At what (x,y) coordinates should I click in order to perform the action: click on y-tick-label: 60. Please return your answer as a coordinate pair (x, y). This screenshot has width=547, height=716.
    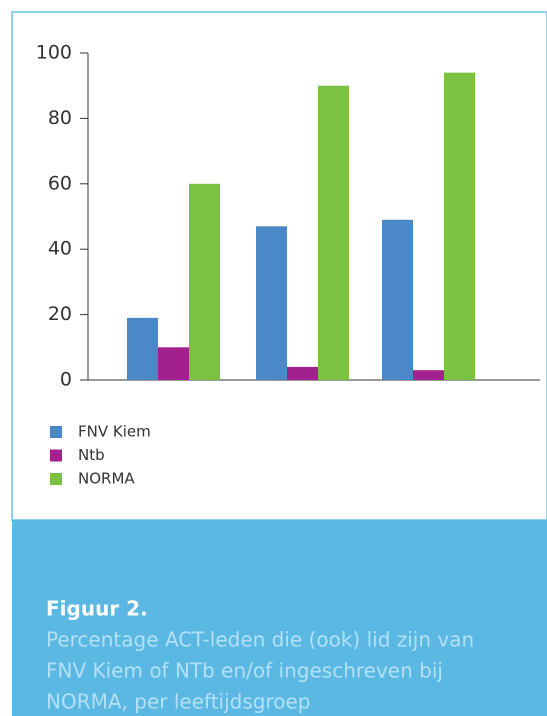
    Looking at the image, I should click on (60, 183).